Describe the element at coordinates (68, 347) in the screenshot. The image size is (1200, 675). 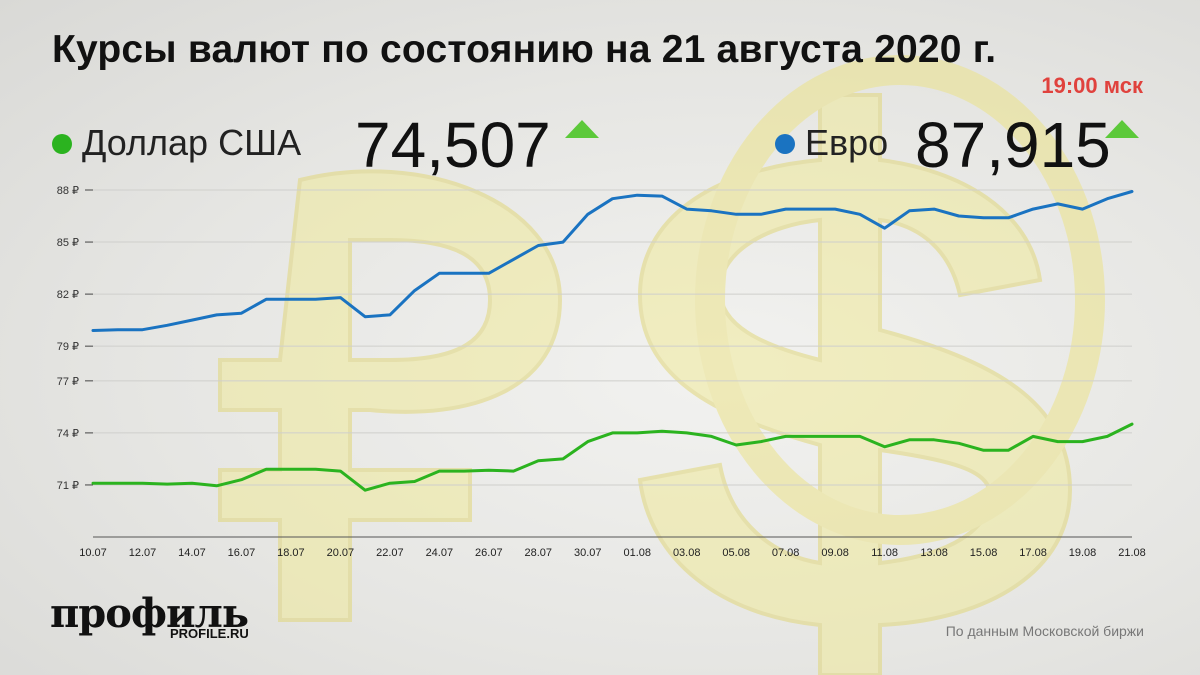
I see `y-tick-label: 79 ₽` at that location.